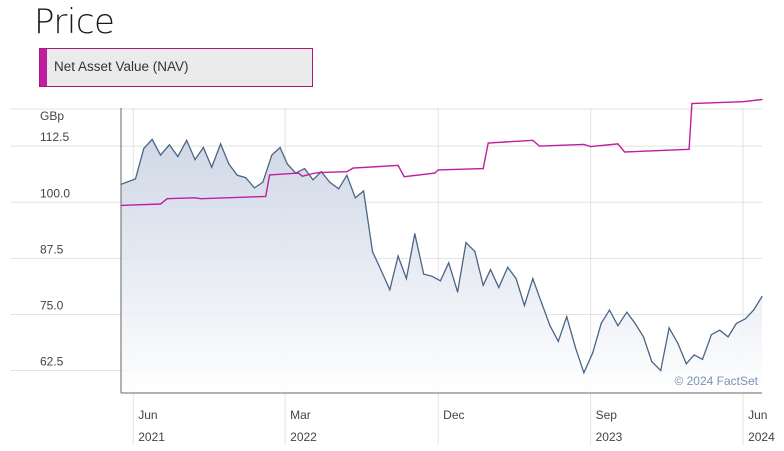 The image size is (784, 451). I want to click on legend-nav-swatch, so click(43, 67).